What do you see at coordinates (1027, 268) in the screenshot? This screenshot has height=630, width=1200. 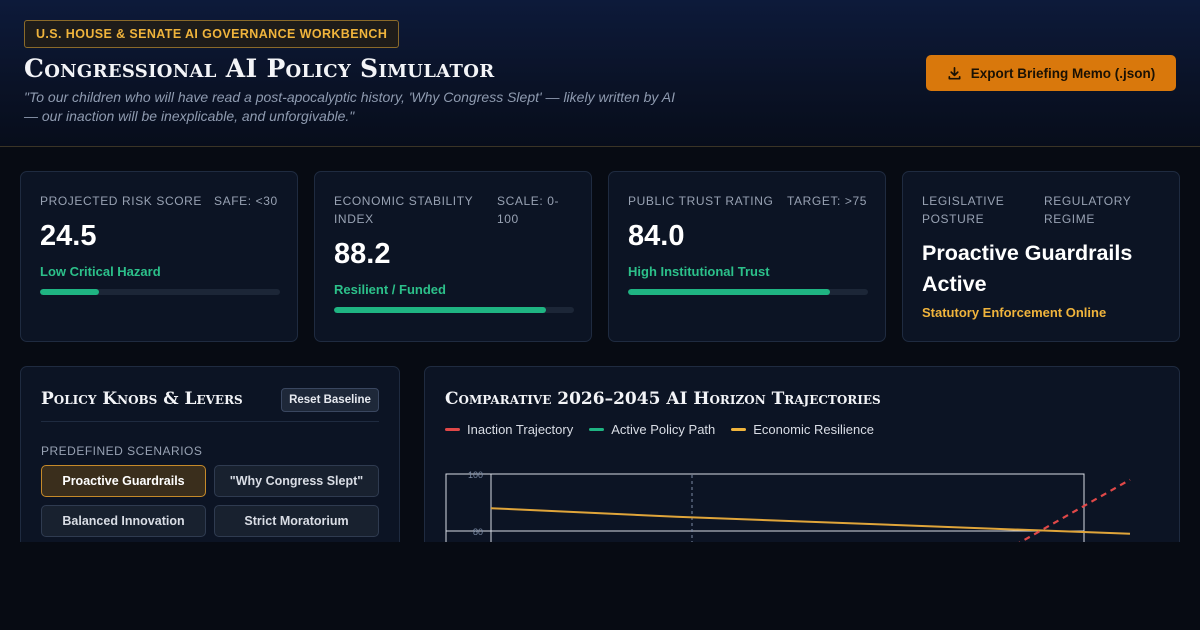 I see `posture-value: Proactive Guardrails Active` at bounding box center [1027, 268].